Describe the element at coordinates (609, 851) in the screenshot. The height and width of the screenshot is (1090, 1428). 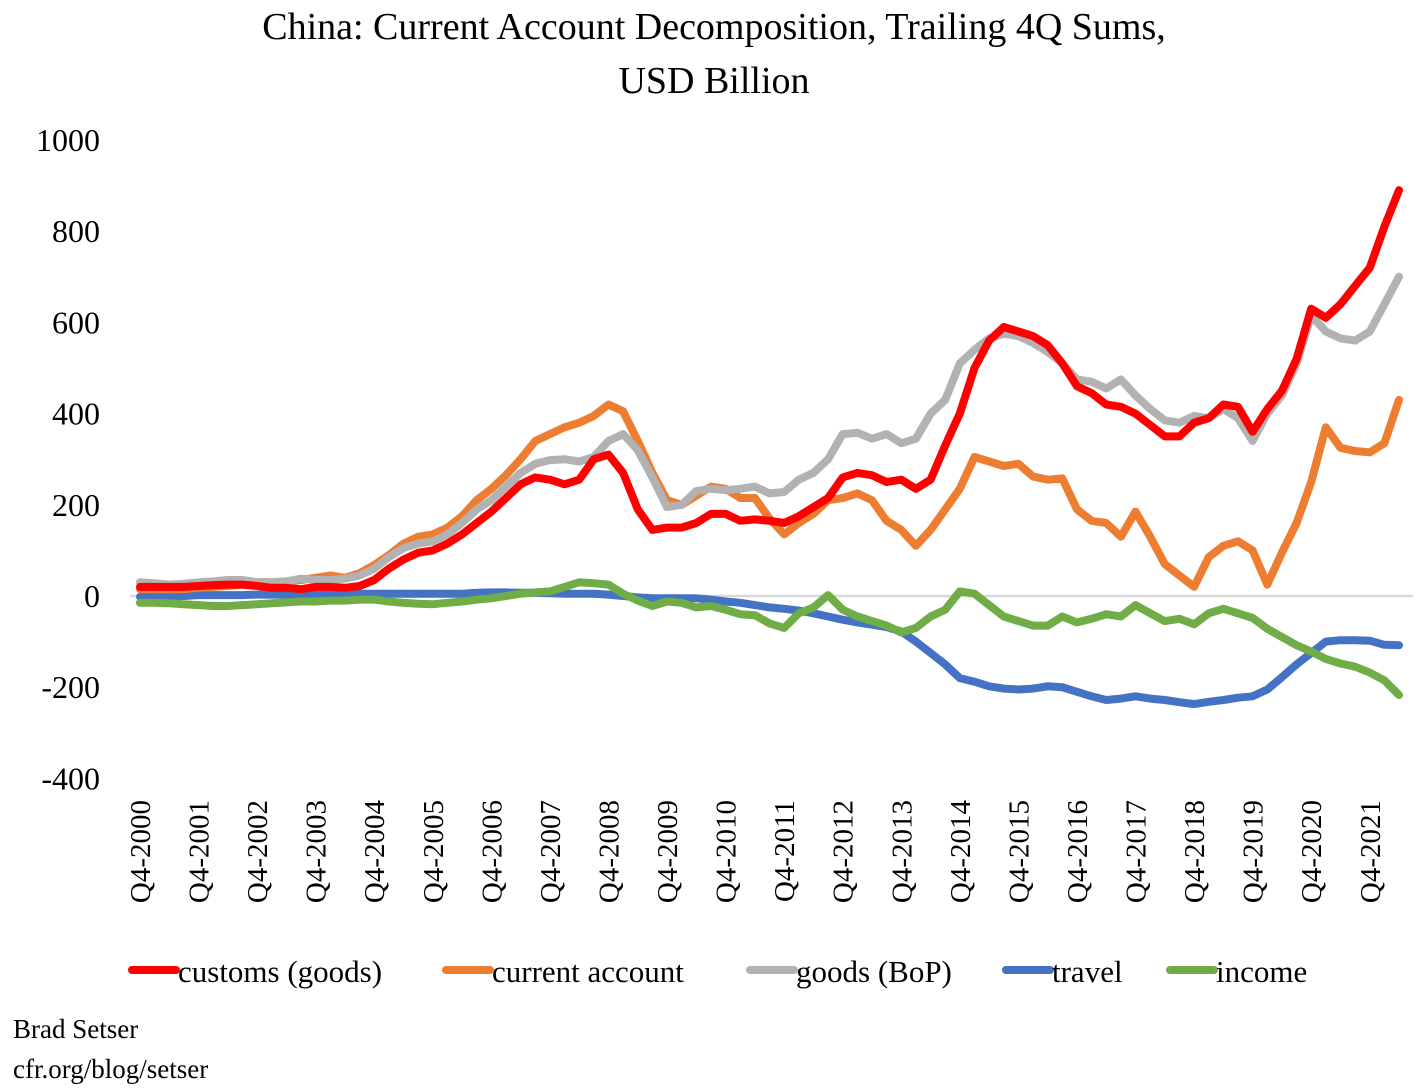
I see `x-tick-label: Q4-2008` at that location.